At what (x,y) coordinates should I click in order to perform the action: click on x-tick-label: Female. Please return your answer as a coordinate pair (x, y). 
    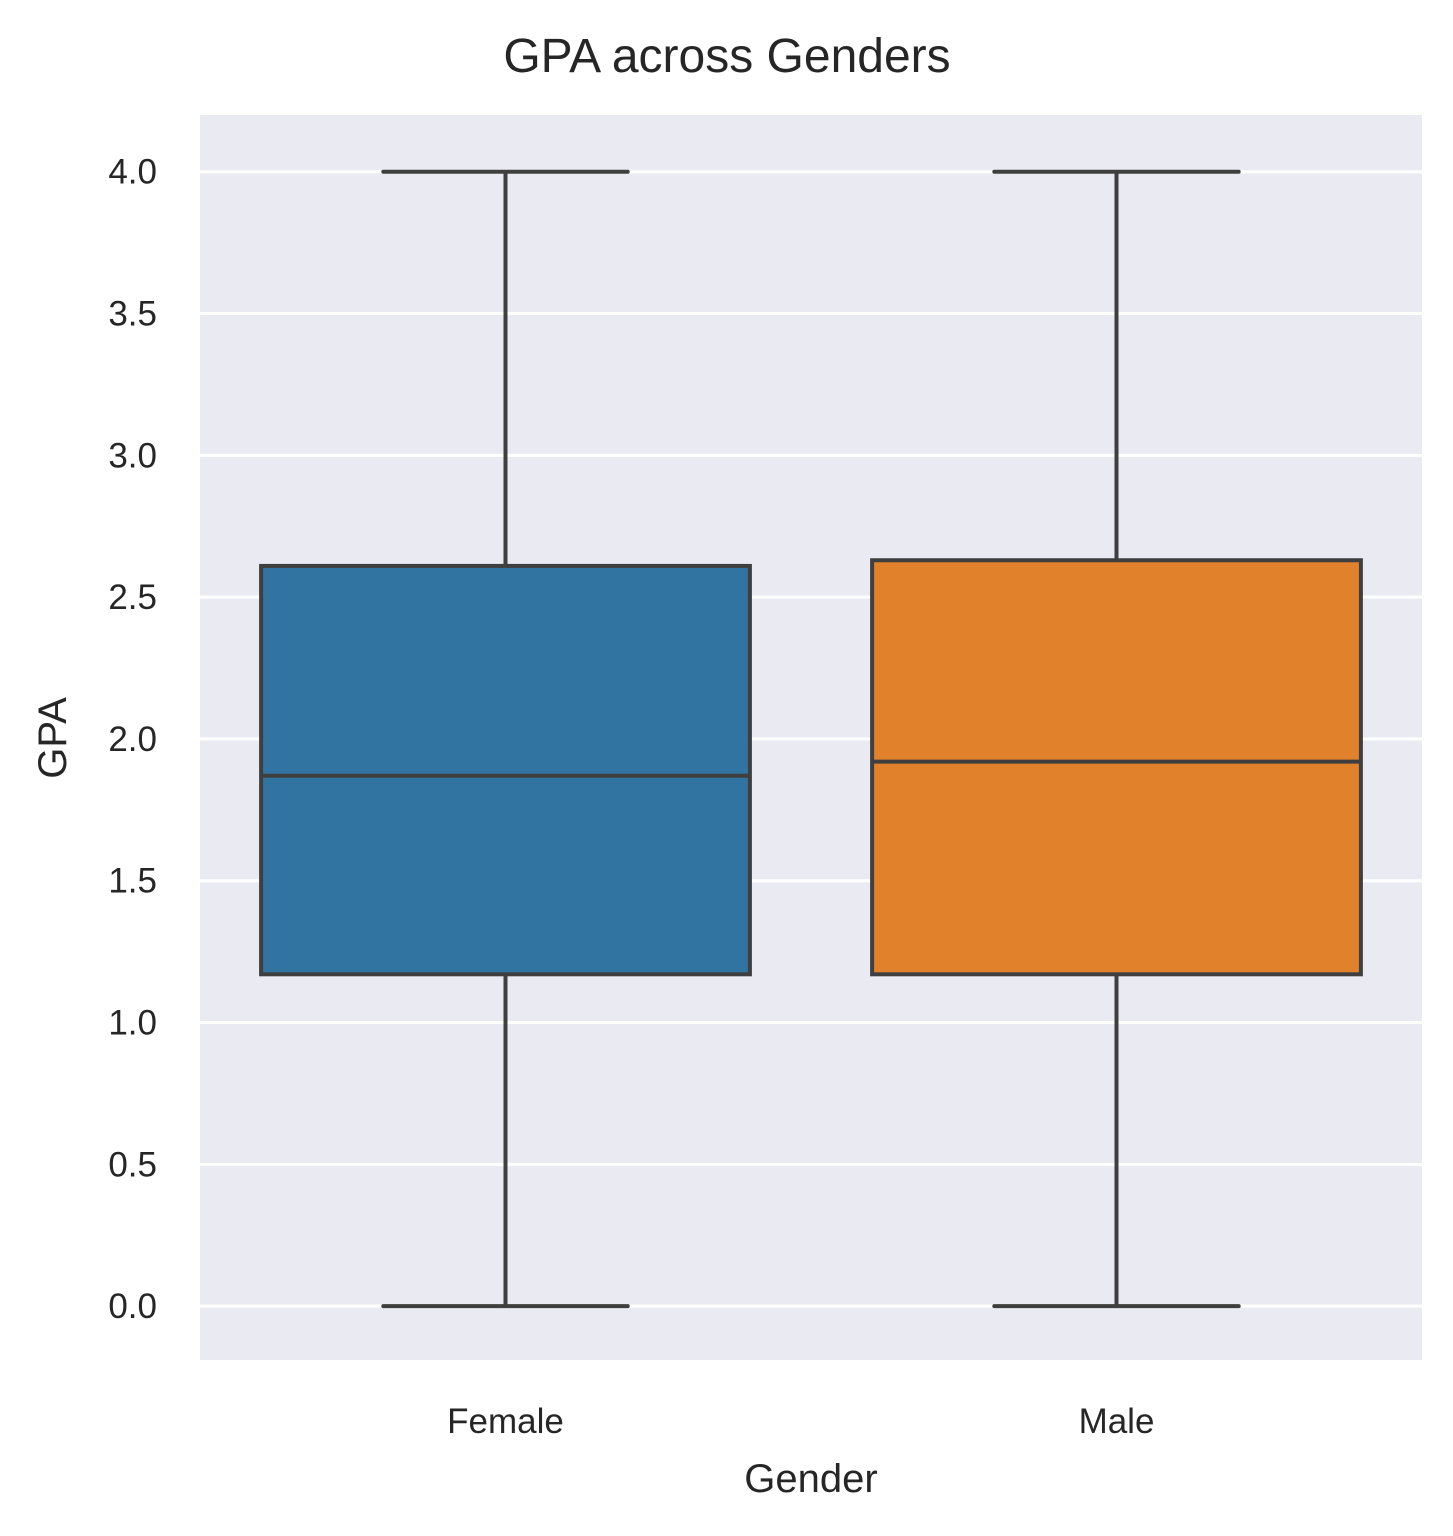
    Looking at the image, I should click on (505, 1421).